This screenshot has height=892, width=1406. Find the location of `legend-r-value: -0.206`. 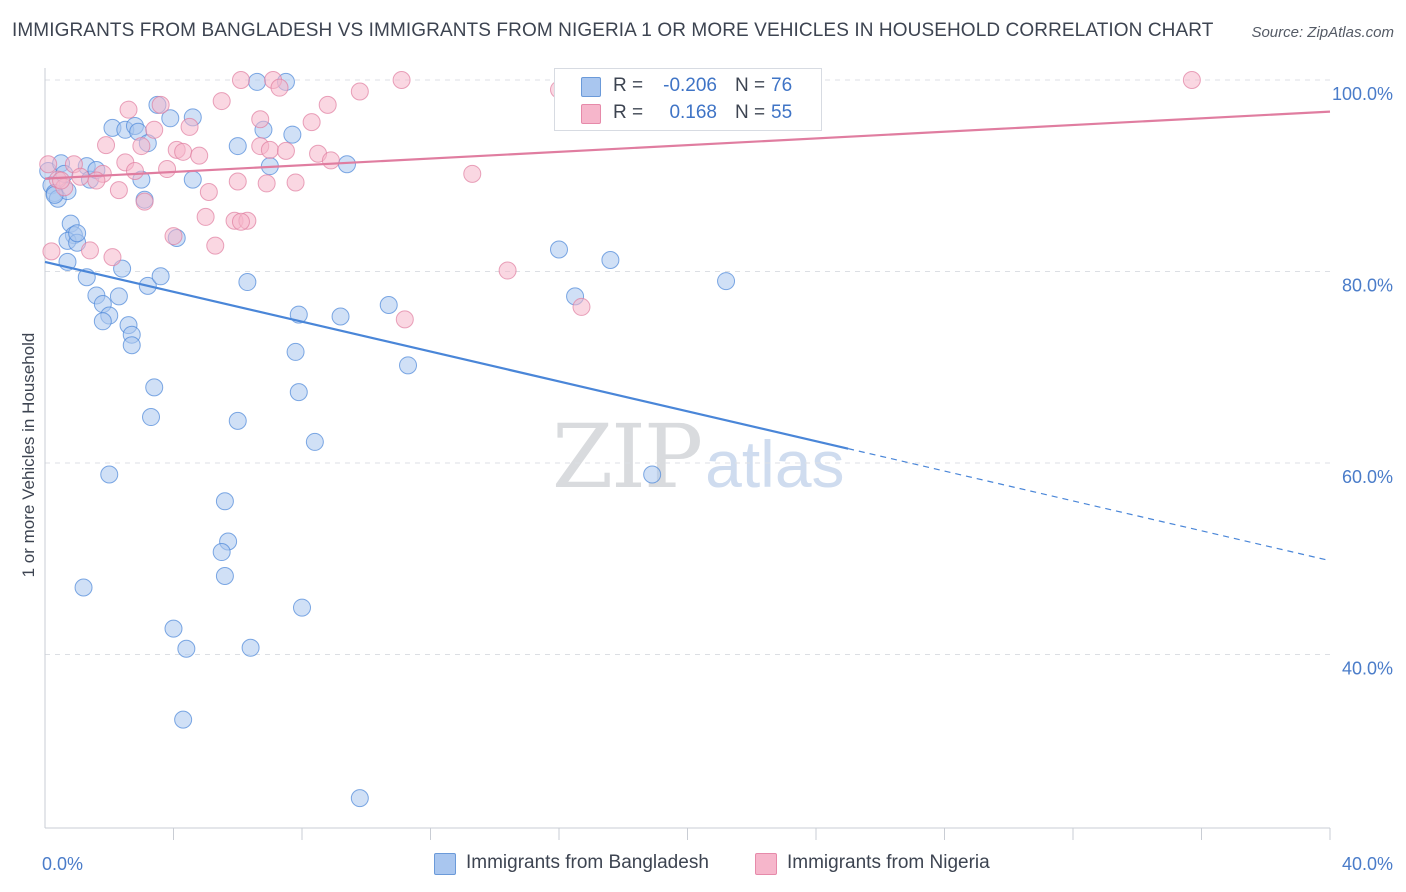

legend-r-value: -0.206 is located at coordinates (690, 85).